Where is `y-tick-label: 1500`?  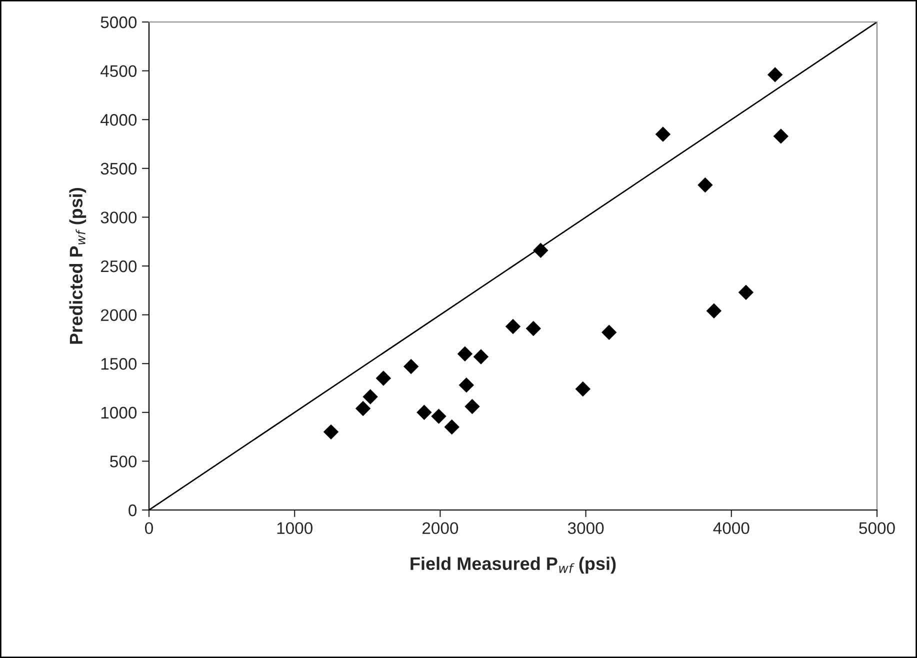 y-tick-label: 1500 is located at coordinates (119, 364).